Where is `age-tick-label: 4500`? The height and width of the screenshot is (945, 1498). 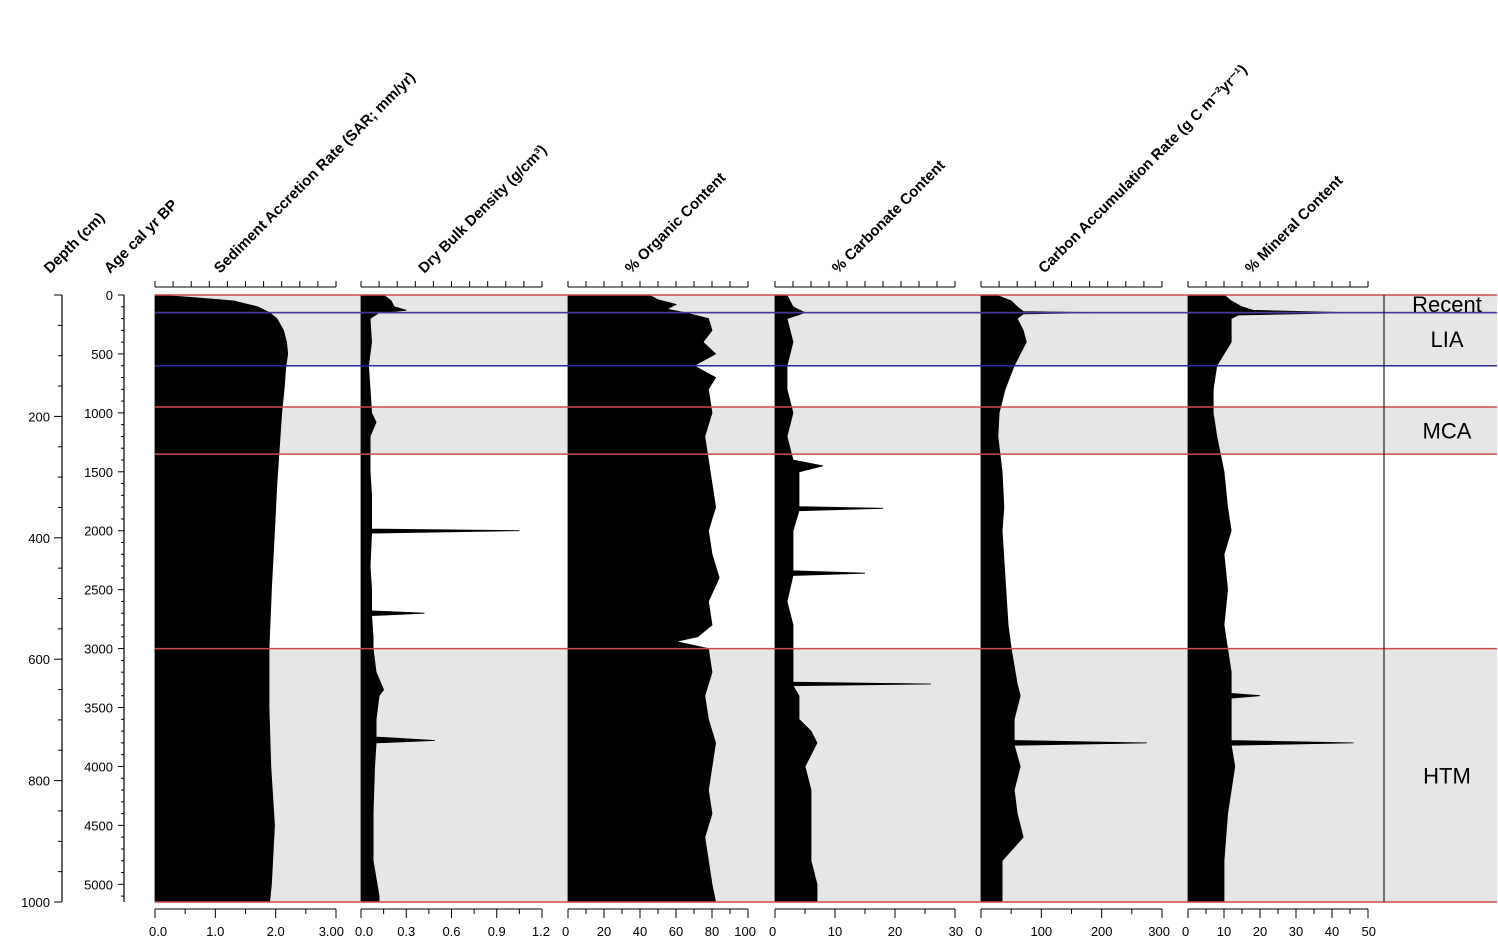 age-tick-label: 4500 is located at coordinates (98, 825).